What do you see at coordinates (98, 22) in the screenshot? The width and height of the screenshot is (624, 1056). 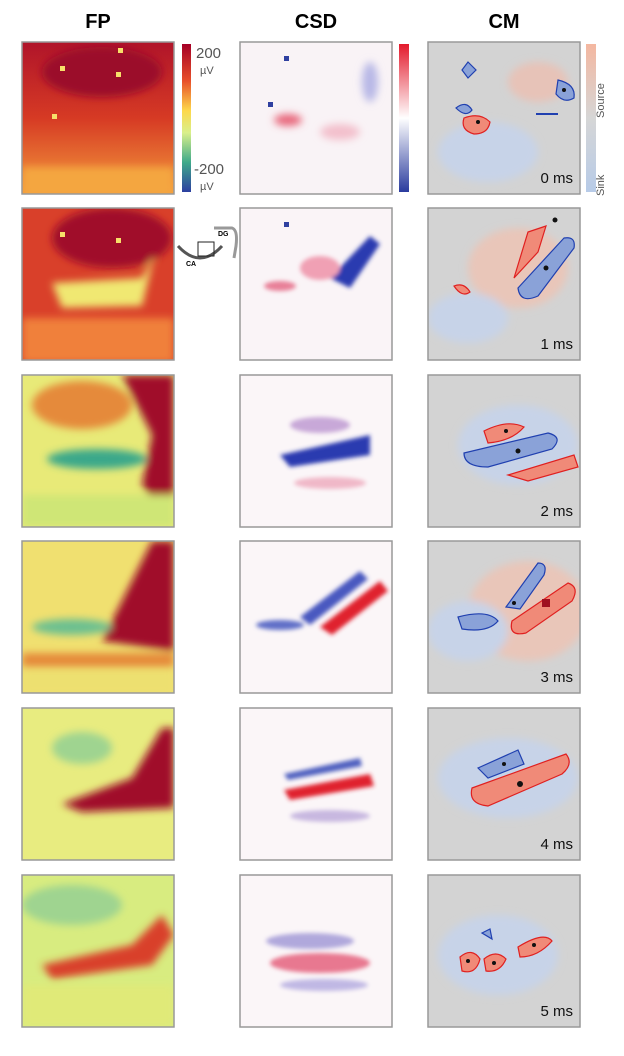 I see `column-header: FP` at bounding box center [98, 22].